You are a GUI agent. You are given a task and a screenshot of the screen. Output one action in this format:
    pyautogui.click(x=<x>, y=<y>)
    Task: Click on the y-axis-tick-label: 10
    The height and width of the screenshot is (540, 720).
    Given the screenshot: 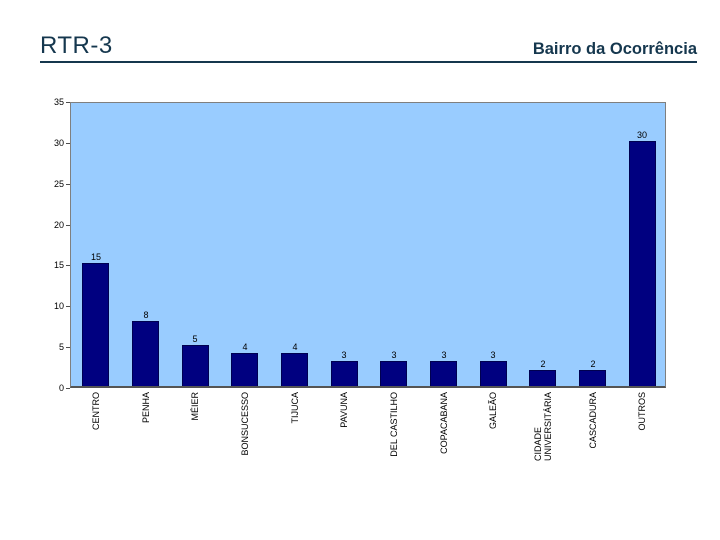 What is the action you would take?
    pyautogui.click(x=58, y=306)
    